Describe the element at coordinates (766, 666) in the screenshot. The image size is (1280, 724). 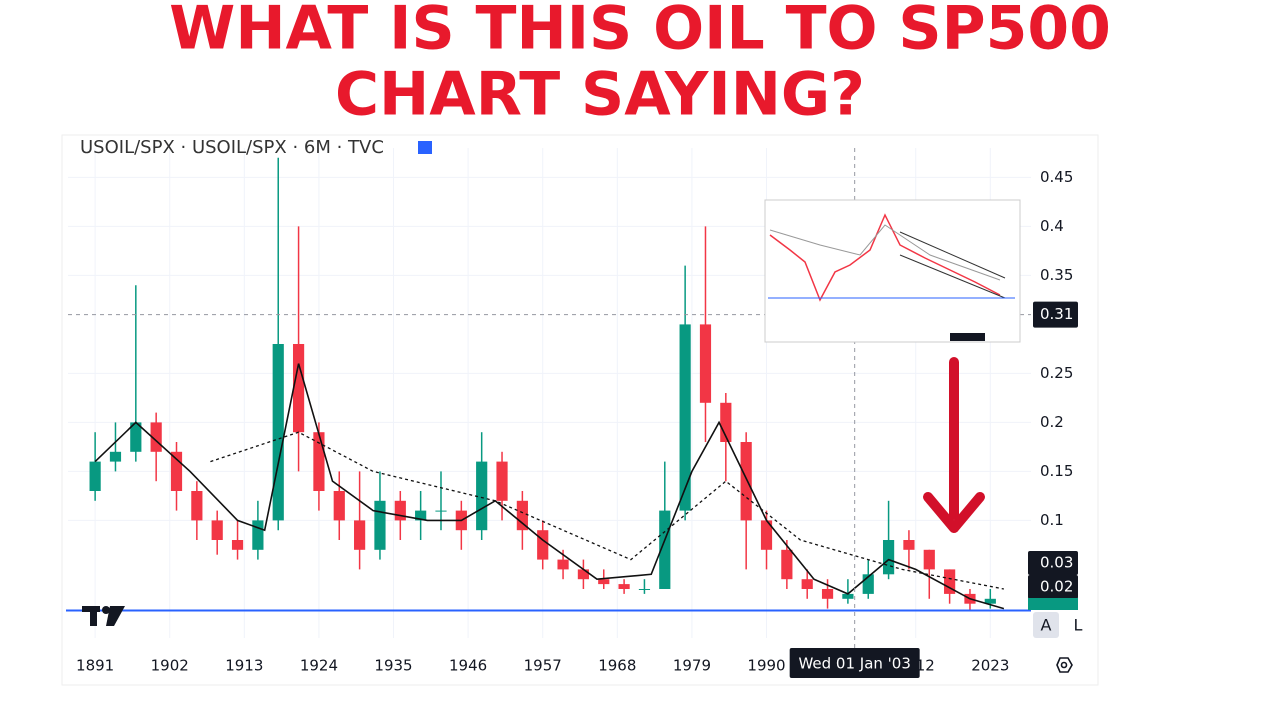
I see `x-tick-label: 1990` at that location.